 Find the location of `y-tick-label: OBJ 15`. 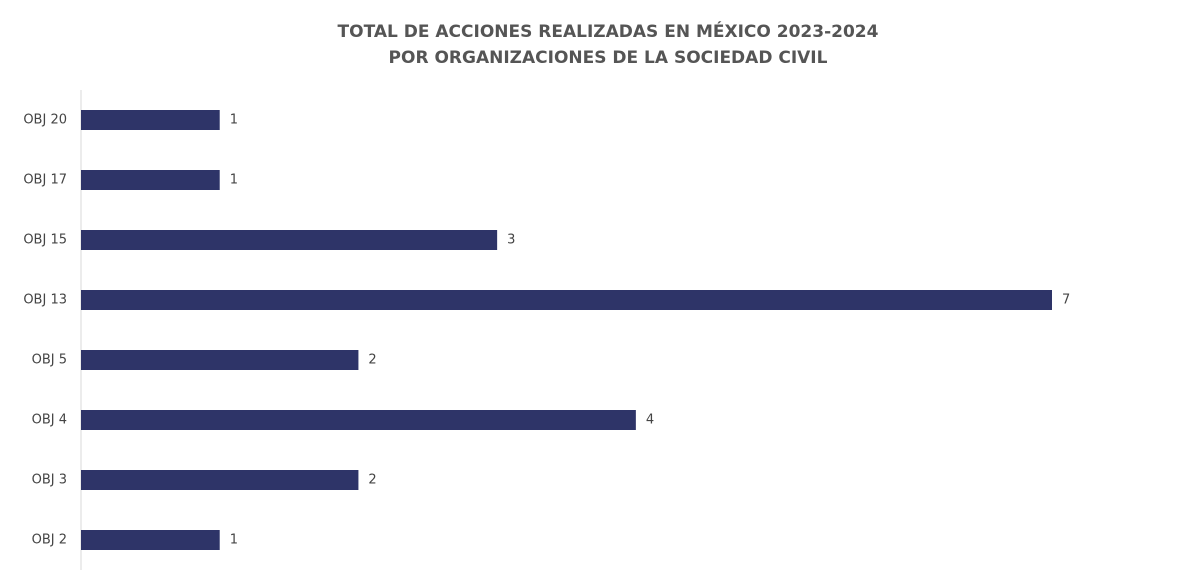

y-tick-label: OBJ 15 is located at coordinates (45, 240).